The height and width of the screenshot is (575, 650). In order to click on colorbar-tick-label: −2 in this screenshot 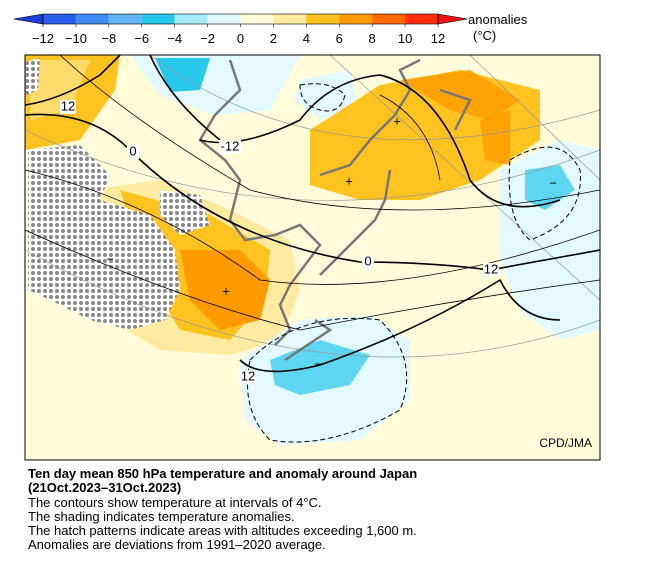, I will do `click(207, 38)`.